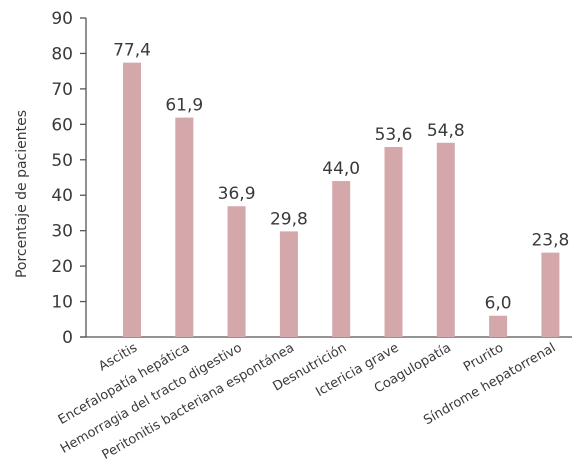 This screenshot has height=475, width=588. What do you see at coordinates (498, 304) in the screenshot?
I see `data-label: 6,0` at bounding box center [498, 304].